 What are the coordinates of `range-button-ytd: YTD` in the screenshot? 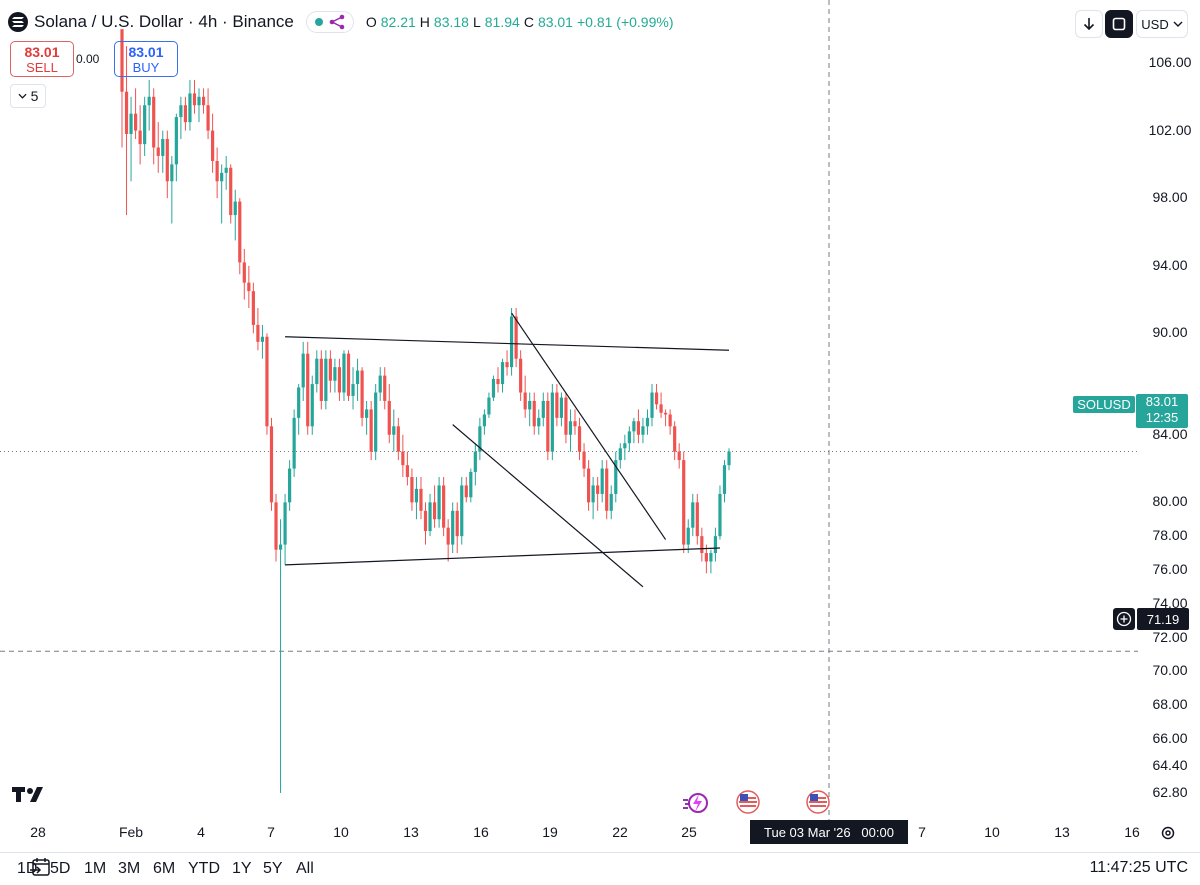 It's located at (204, 868).